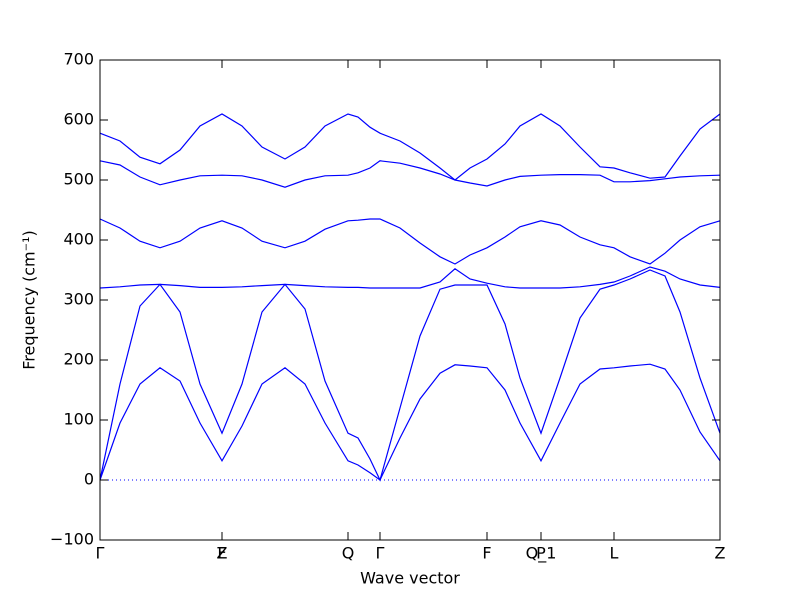  What do you see at coordinates (29, 299) in the screenshot?
I see `y-axis-label: Frequency (cm⁻¹)` at bounding box center [29, 299].